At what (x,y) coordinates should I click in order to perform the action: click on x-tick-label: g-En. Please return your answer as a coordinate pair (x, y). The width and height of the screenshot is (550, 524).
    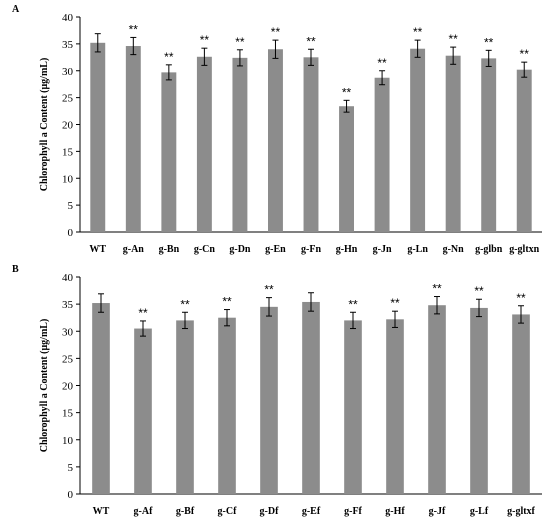
    Looking at the image, I should click on (275, 249).